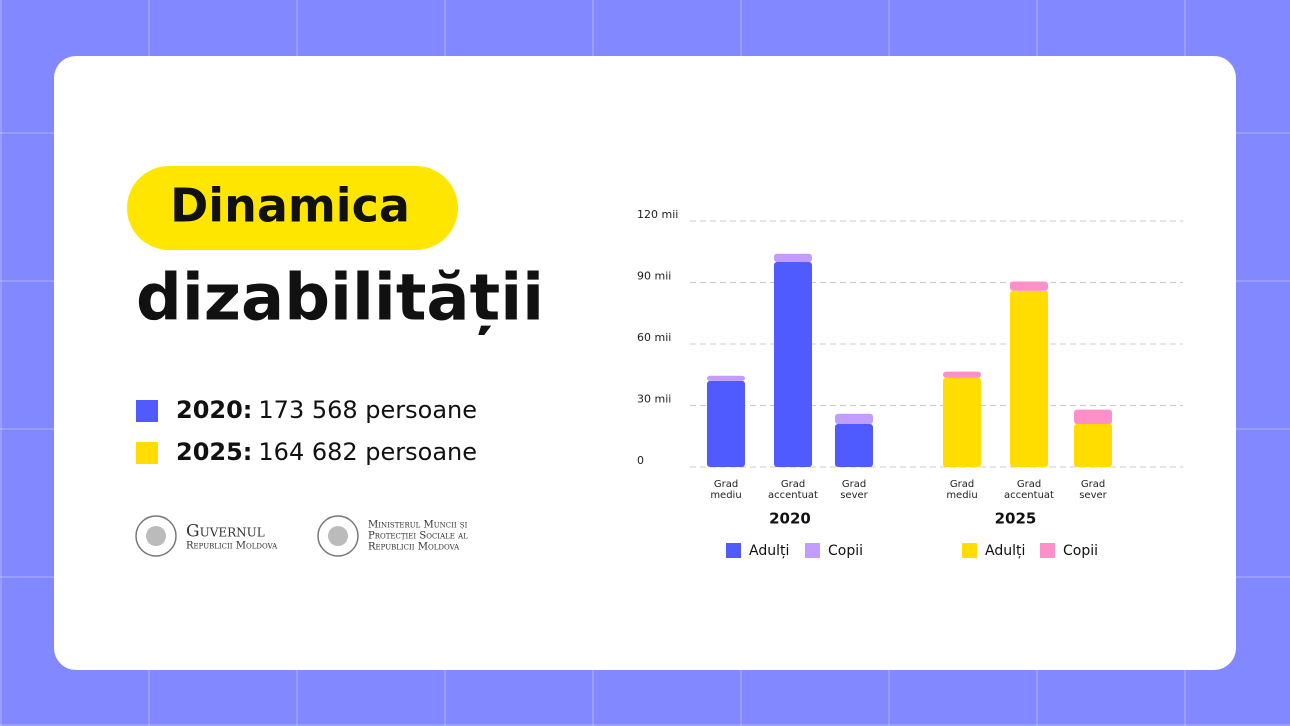 The image size is (1290, 726). I want to click on y-tick-label: 120 mii, so click(657, 214).